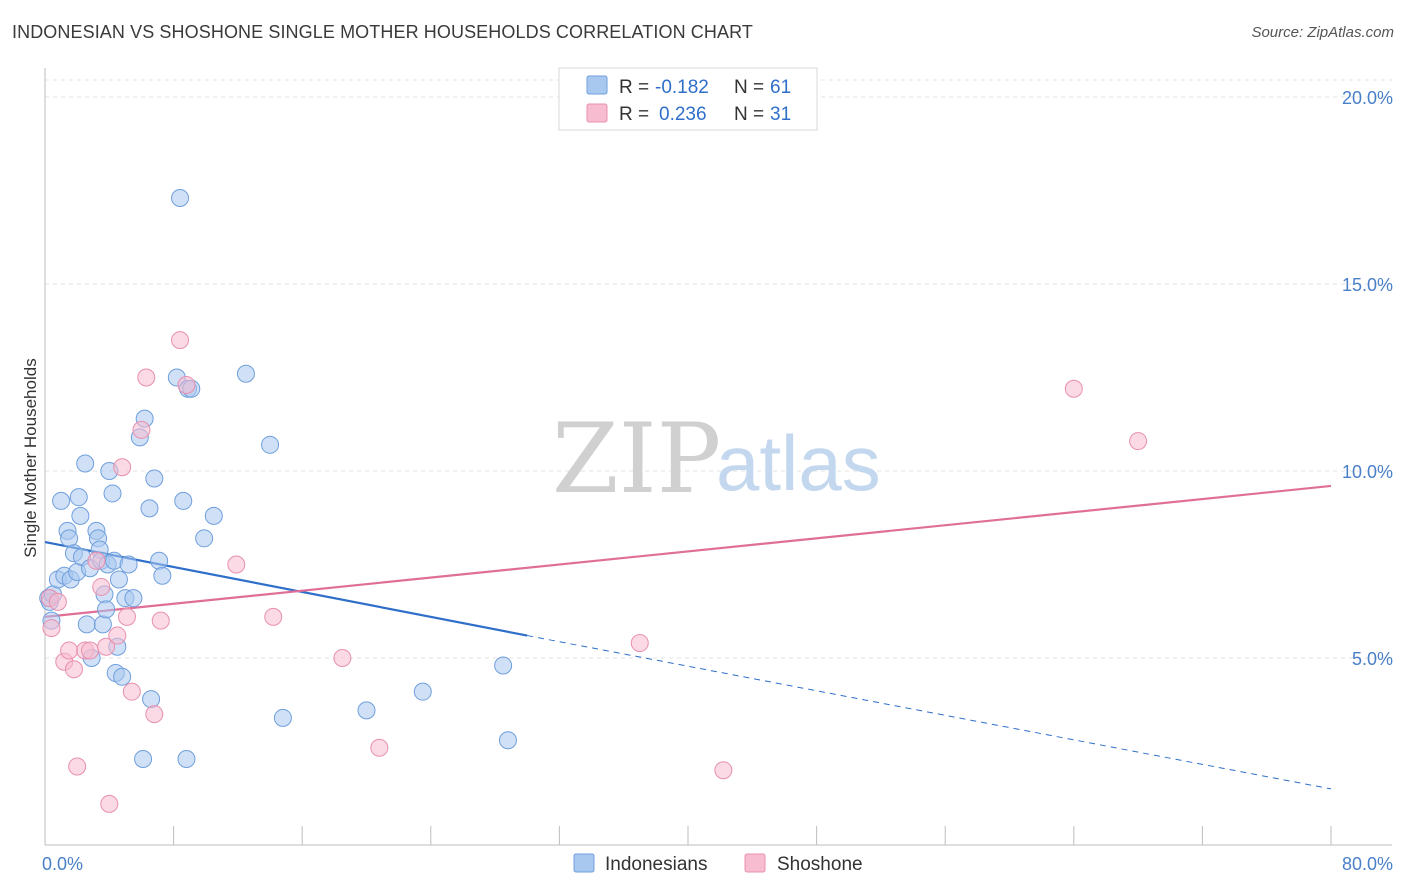 This screenshot has width=1406, height=892. I want to click on legend-r-value: 0.236, so click(683, 114).